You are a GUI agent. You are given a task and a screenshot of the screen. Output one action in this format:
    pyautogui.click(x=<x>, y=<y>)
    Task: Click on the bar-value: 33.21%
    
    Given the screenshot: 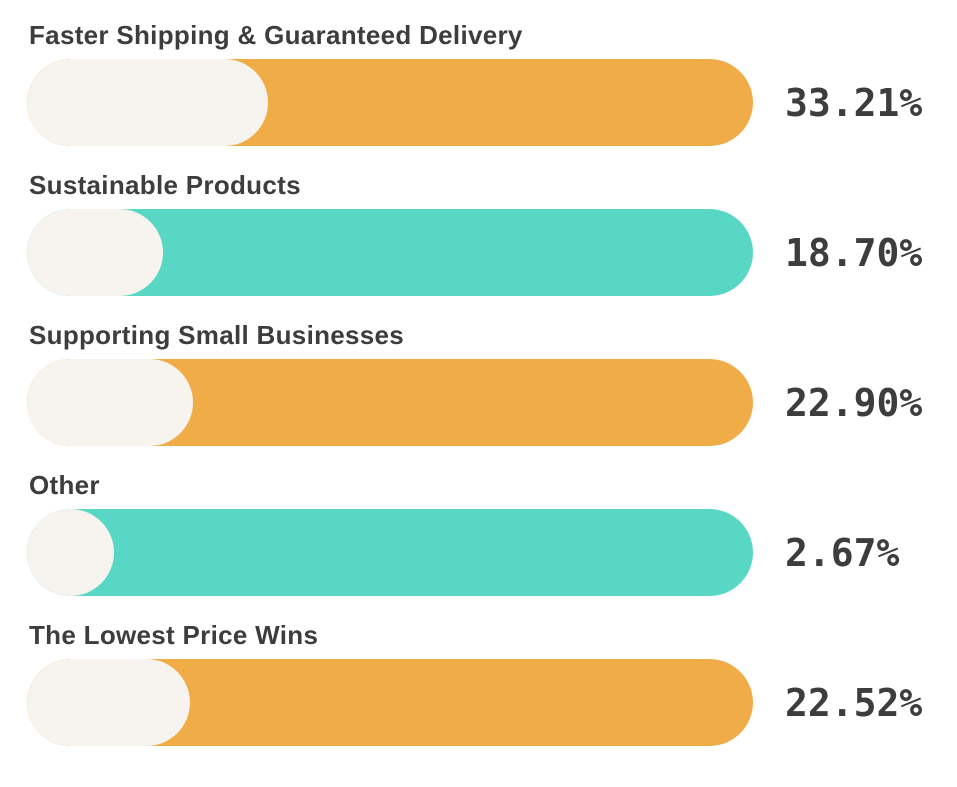 What is the action you would take?
    pyautogui.click(x=854, y=102)
    